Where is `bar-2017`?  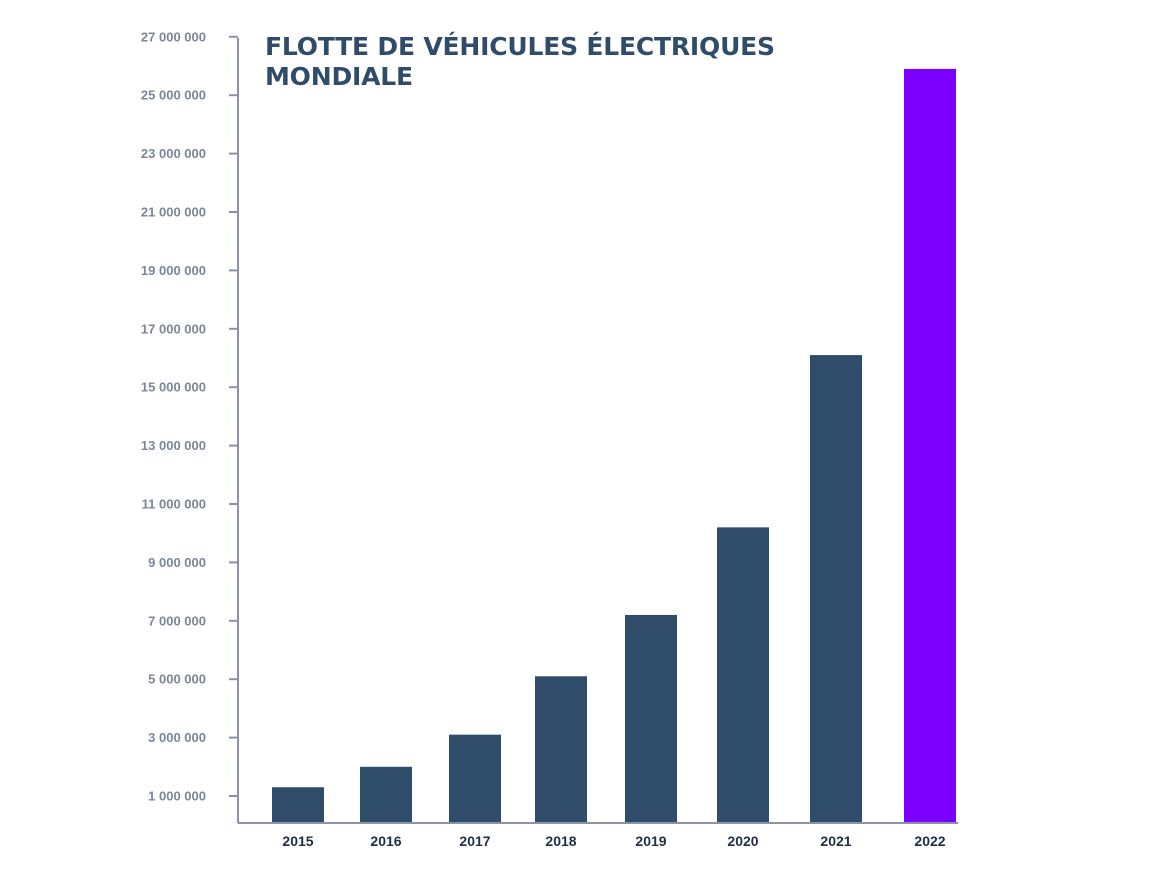
bar-2017 is located at coordinates (475, 778).